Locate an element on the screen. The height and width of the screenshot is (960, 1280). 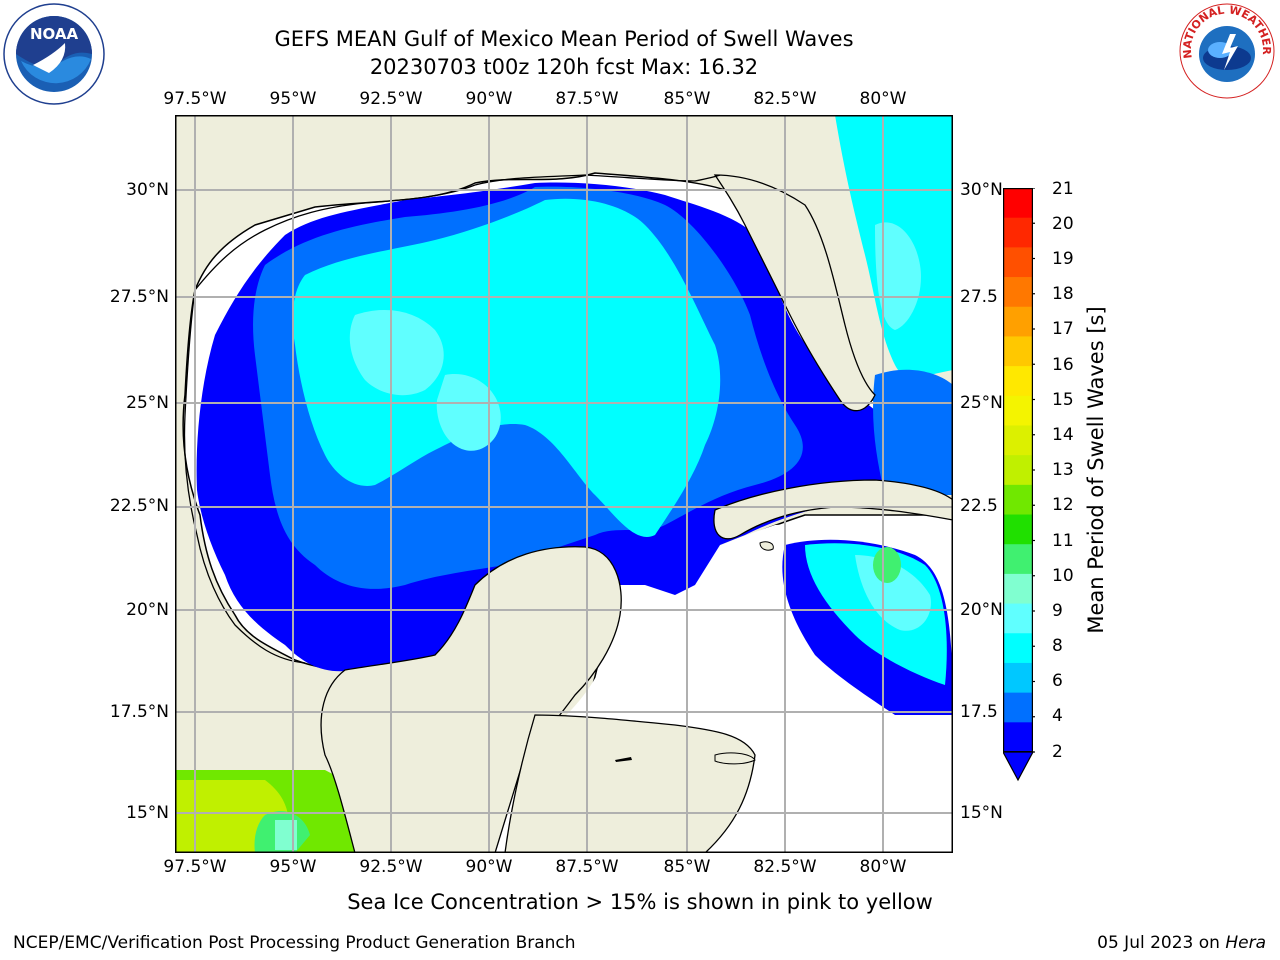
lon-tick-top: 95°W is located at coordinates (293, 99).